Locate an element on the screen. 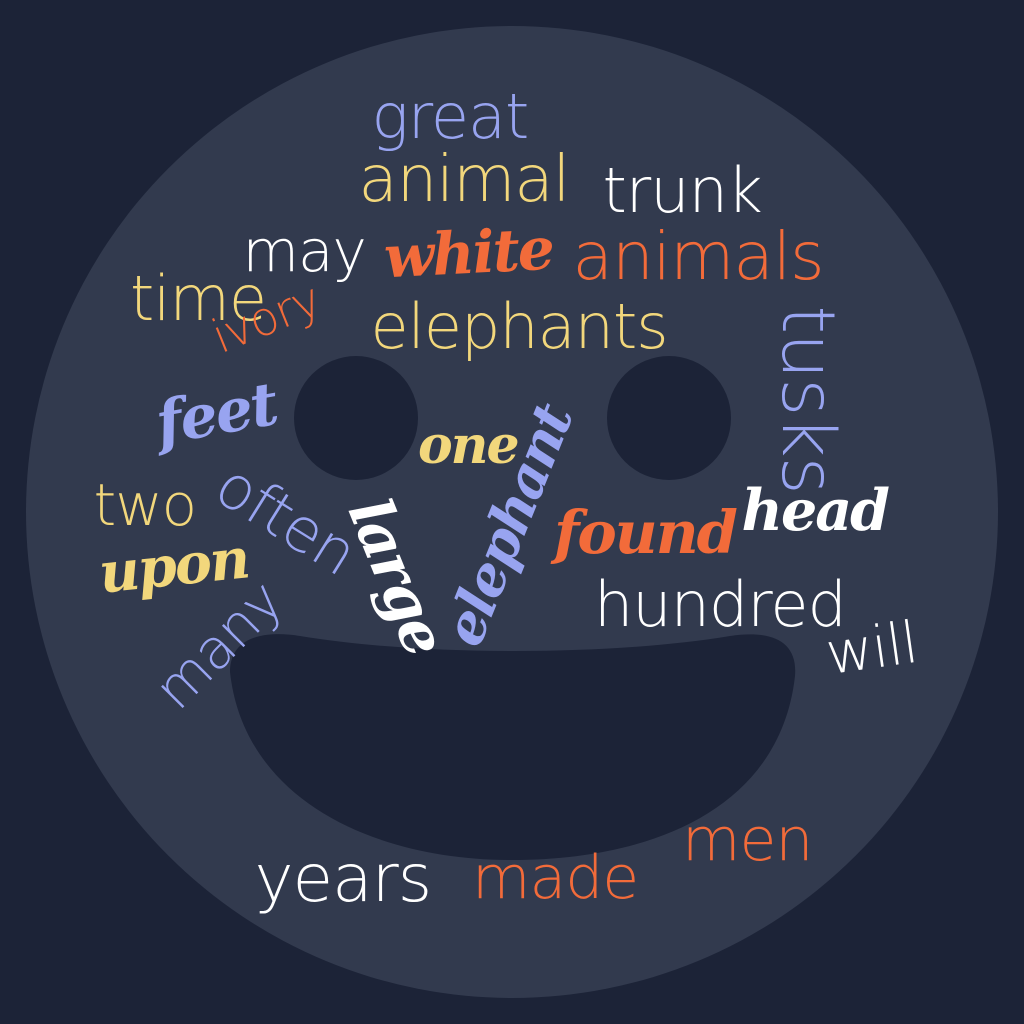 This screenshot has width=1024, height=1024. word-years: years is located at coordinates (343, 878).